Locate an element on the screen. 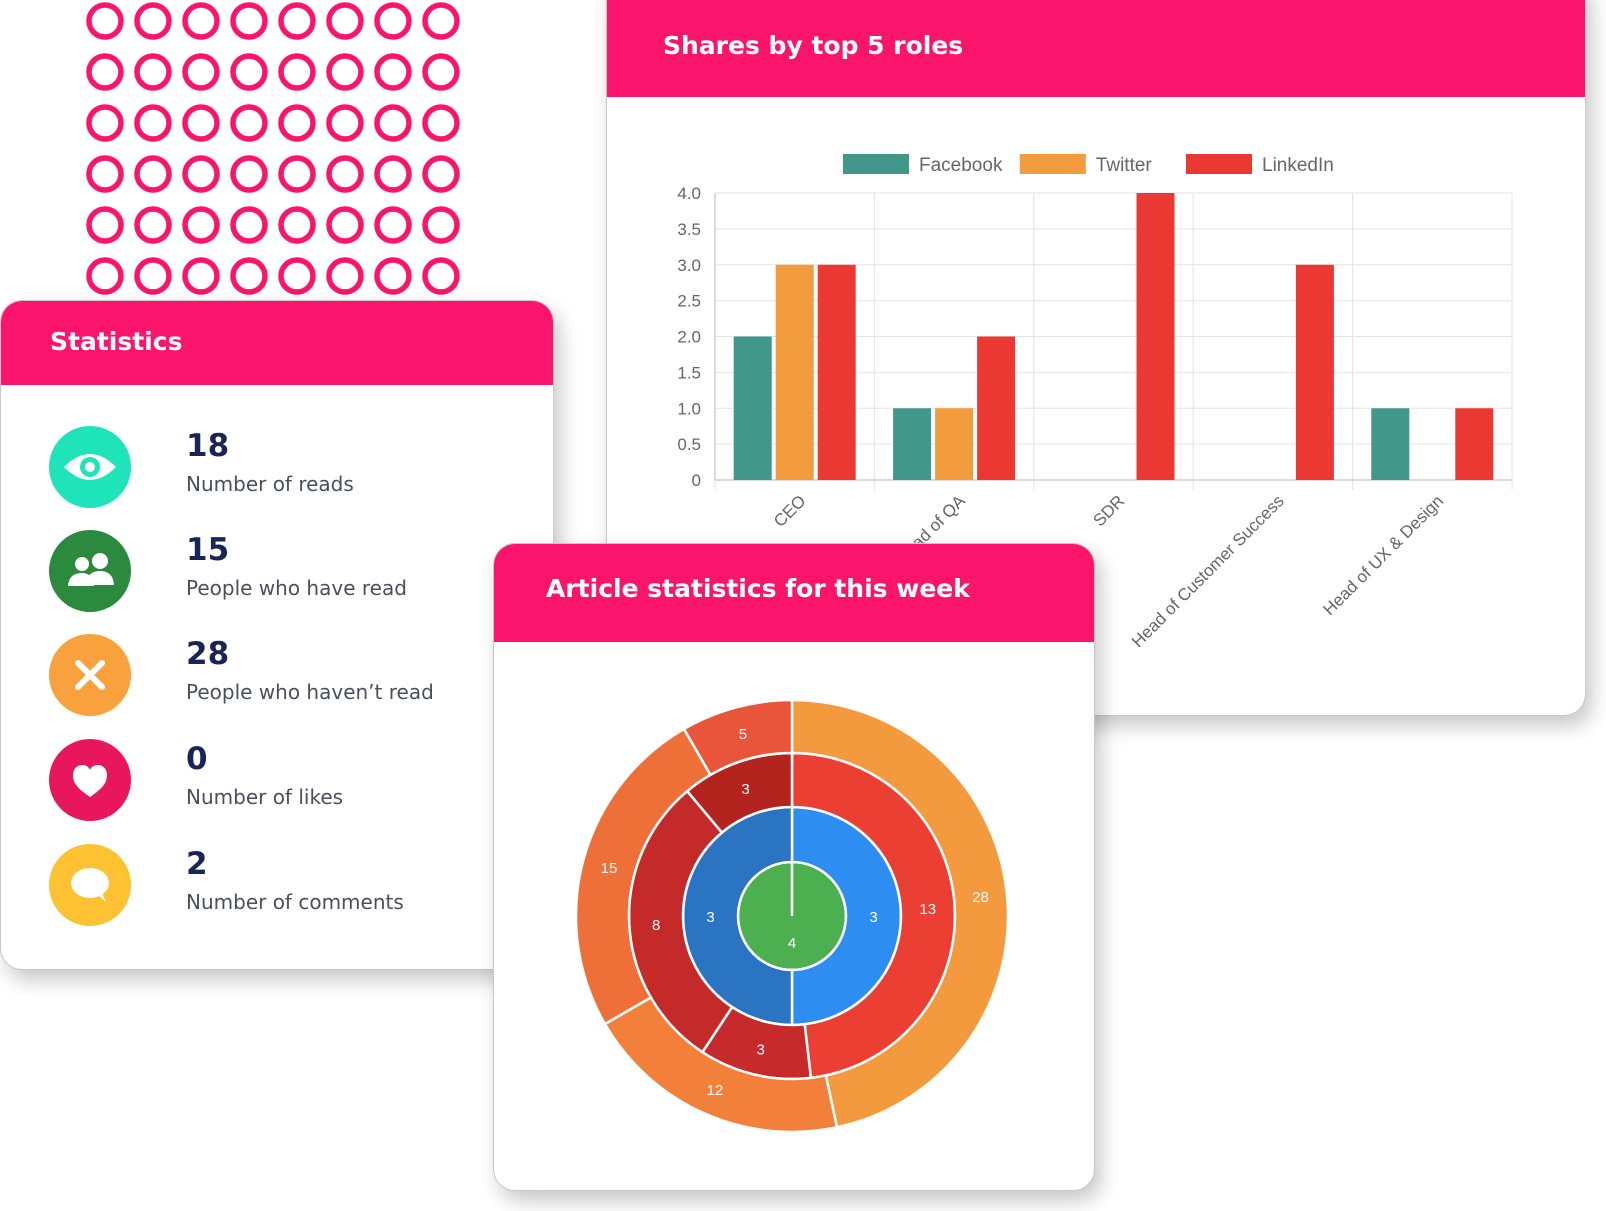 Image resolution: width=1606 pixels, height=1211 pixels. y-tick-label: 0.5 is located at coordinates (689, 444).